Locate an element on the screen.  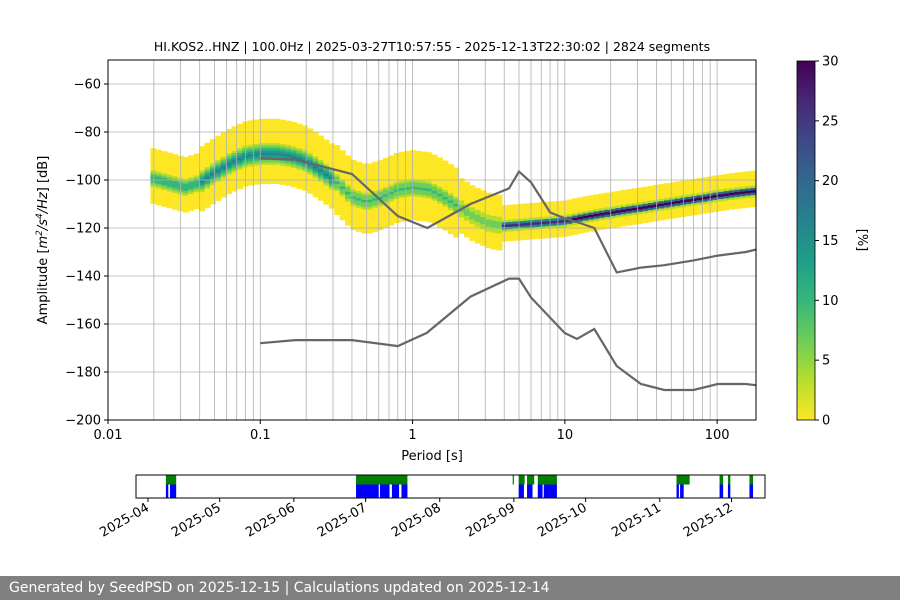
timeline-tick-label: 2025-09 is located at coordinates (490, 520).